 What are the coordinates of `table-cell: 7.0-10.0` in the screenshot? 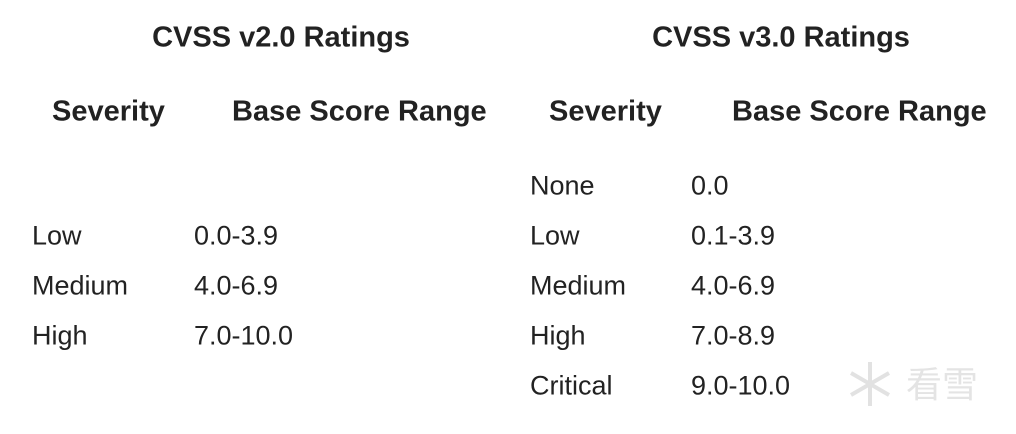 It's located at (244, 335).